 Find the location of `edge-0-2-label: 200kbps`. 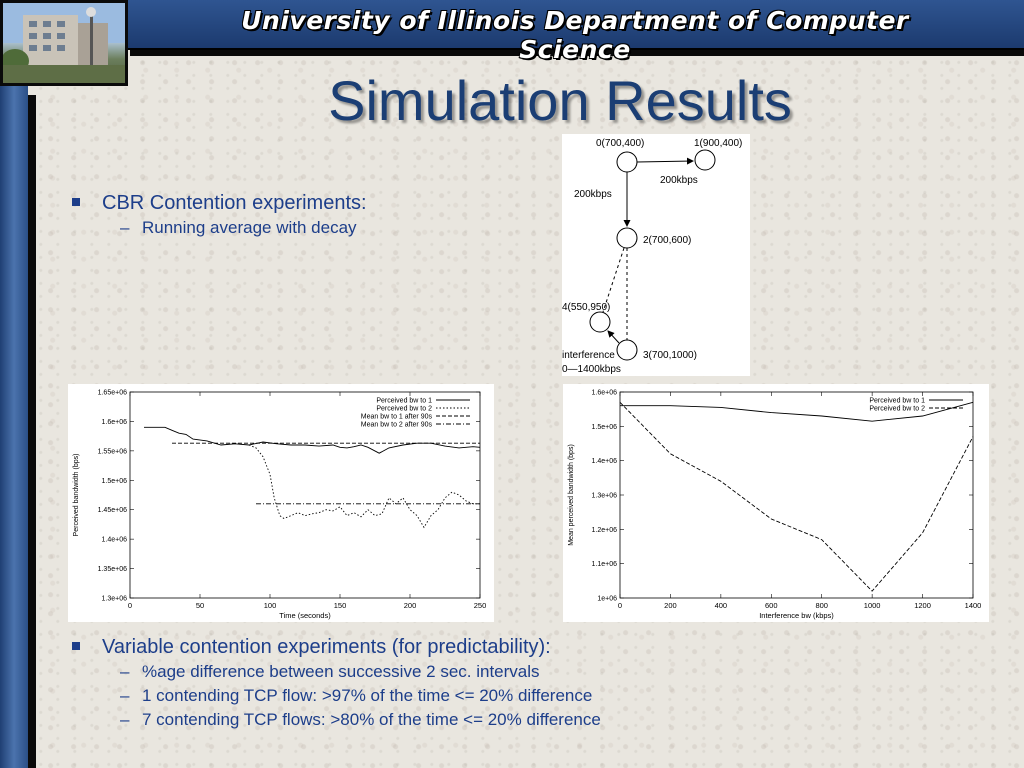

edge-0-2-label: 200kbps is located at coordinates (593, 194).